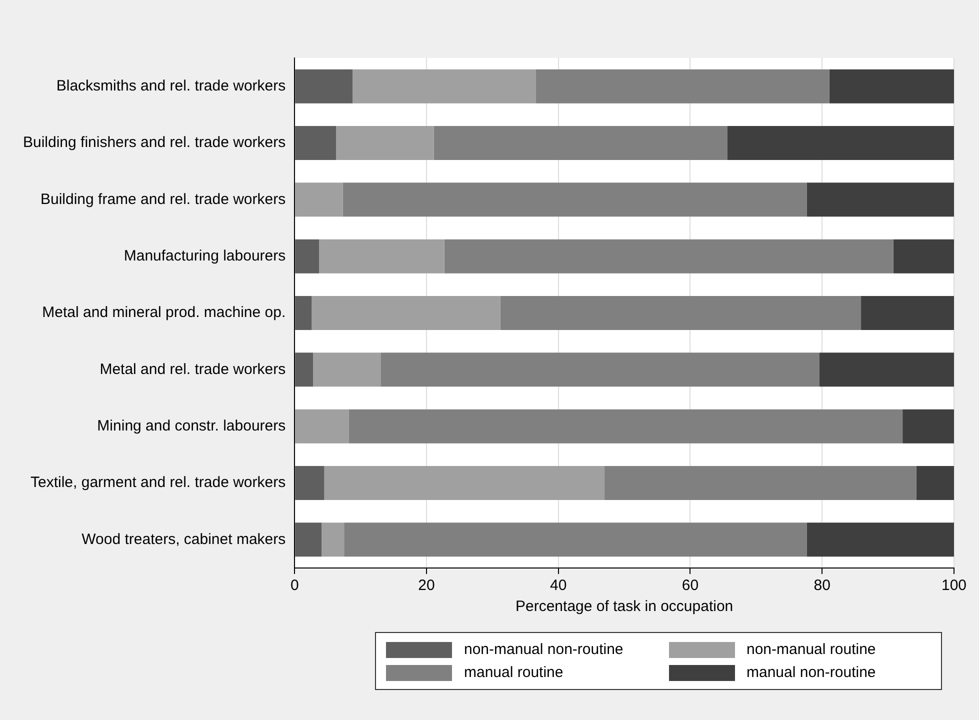  What do you see at coordinates (158, 483) in the screenshot?
I see `y-tick-label: Textile, garment and rel. trade workers` at bounding box center [158, 483].